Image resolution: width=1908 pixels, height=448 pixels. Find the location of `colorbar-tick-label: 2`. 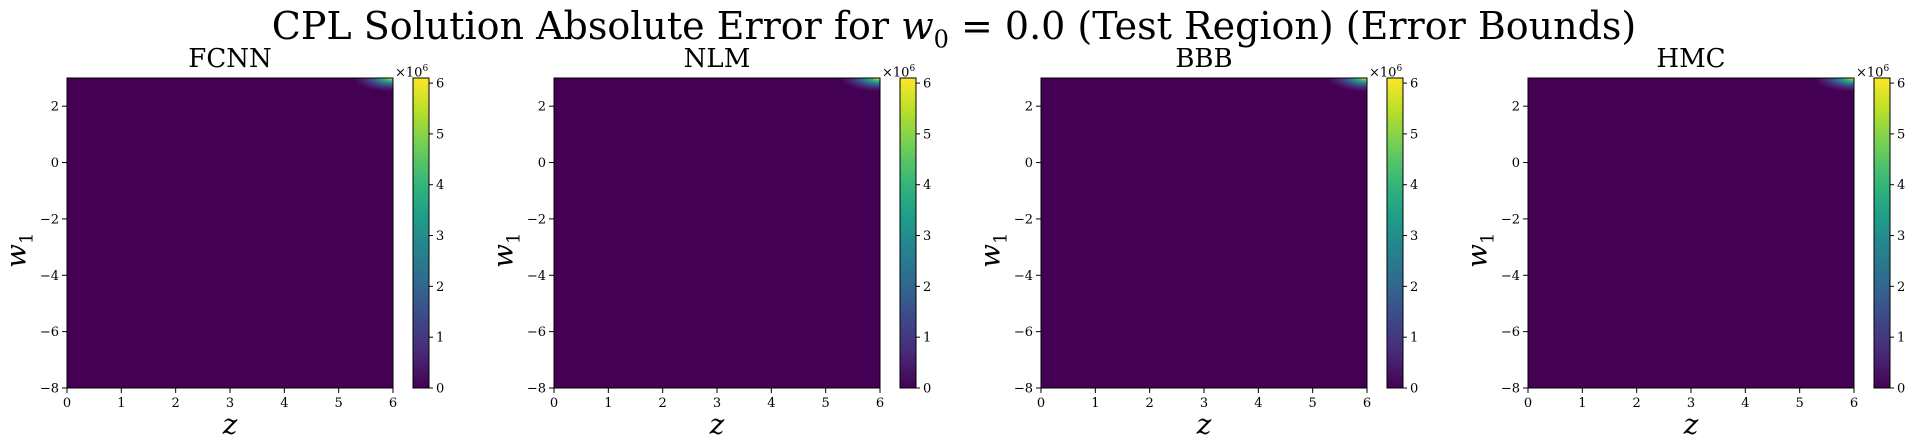

colorbar-tick-label: 2 is located at coordinates (1901, 287).